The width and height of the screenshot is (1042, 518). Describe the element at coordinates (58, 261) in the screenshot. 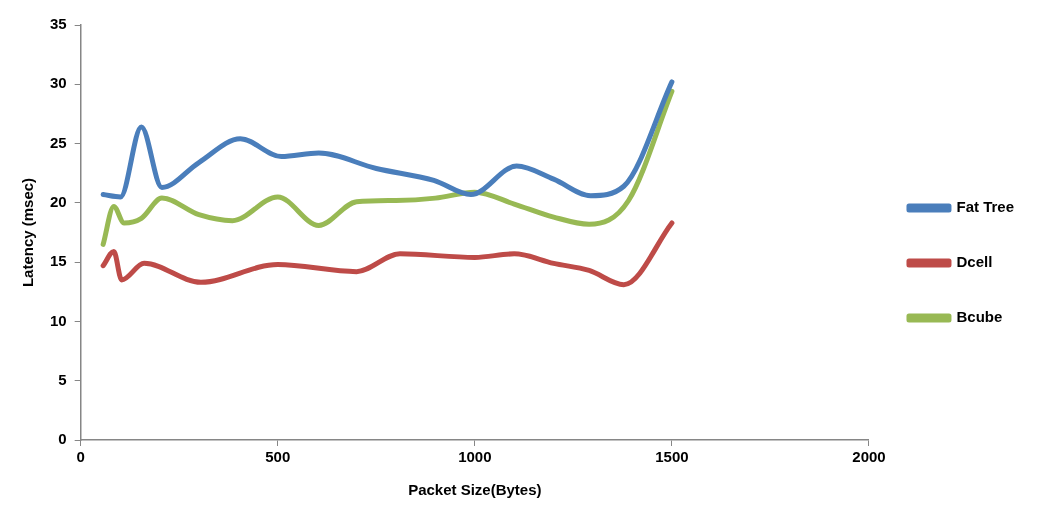

I see `y-tick-label: 15` at that location.